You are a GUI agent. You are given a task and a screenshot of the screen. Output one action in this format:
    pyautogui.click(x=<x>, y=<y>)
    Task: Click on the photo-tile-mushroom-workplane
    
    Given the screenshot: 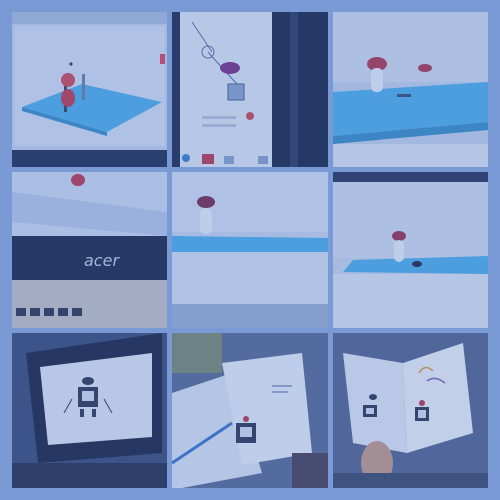 What is the action you would take?
    pyautogui.click(x=410, y=89)
    